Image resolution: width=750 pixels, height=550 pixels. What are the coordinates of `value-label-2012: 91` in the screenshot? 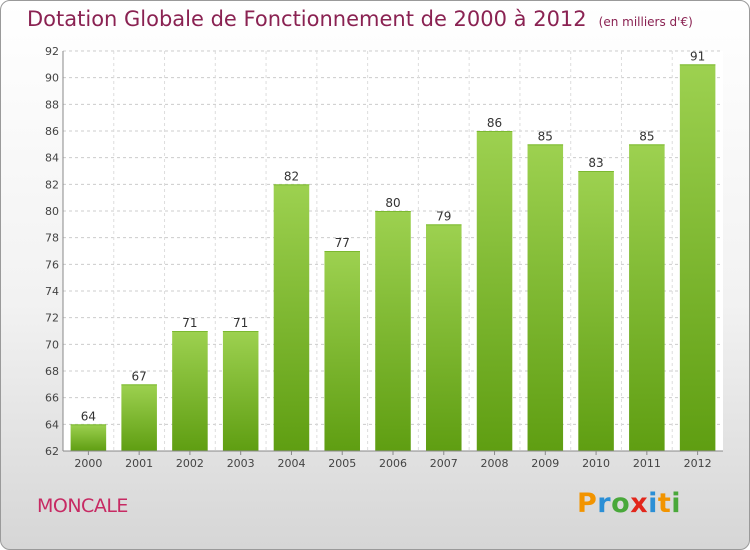 It's located at (697, 56).